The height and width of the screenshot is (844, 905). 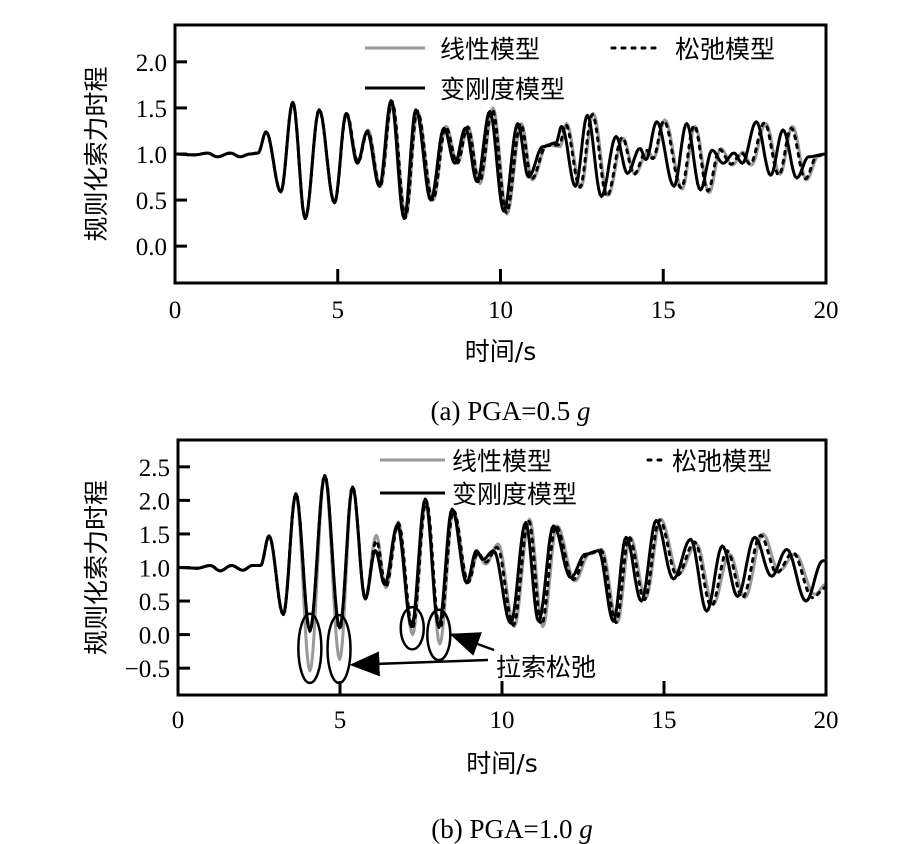 I want to click on caption-text: (b) PGA=1.0, so click(x=505, y=829).